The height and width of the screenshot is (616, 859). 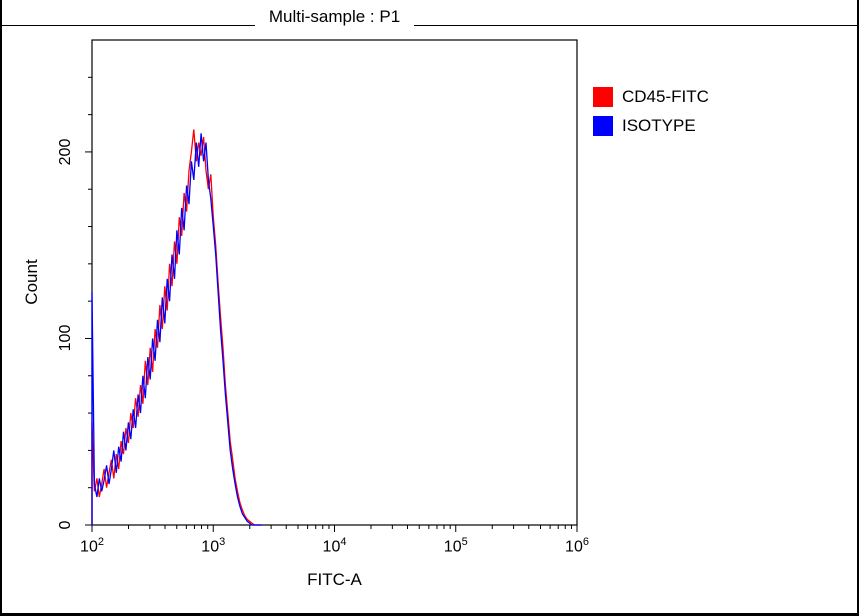 I want to click on chart-title: Multi-sample : P1, so click(x=334, y=17).